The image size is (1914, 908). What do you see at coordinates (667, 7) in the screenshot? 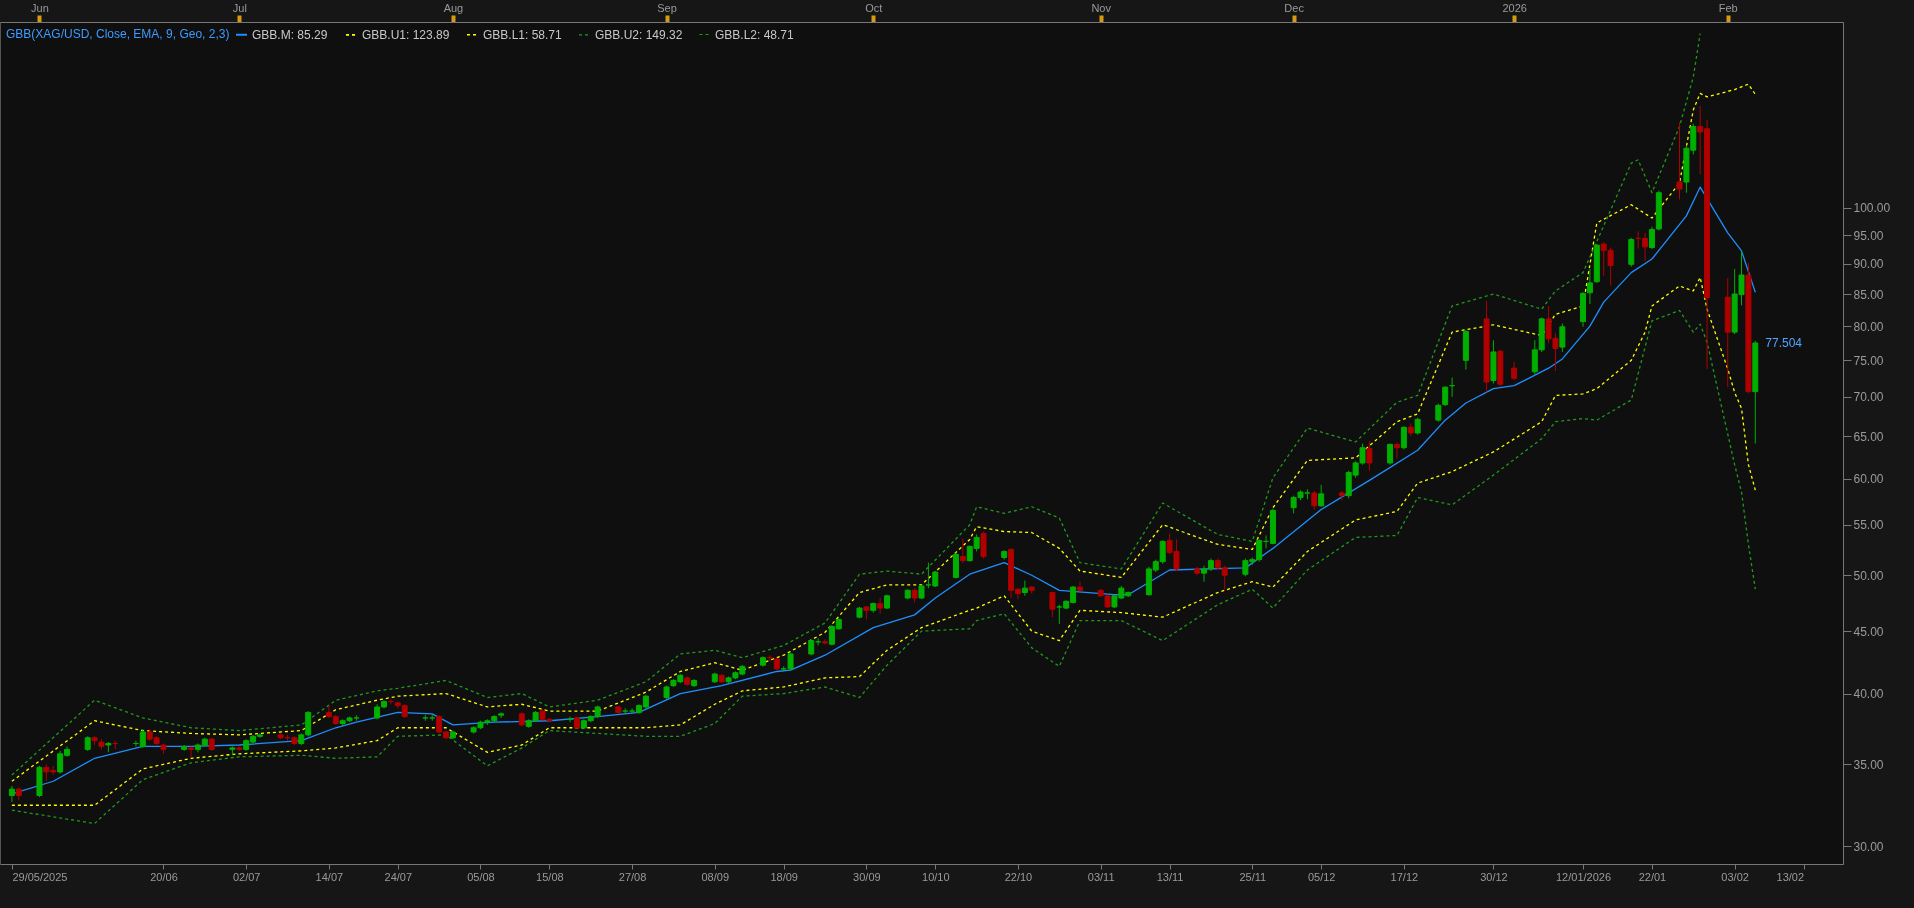
I see `x2-tick-label: Sep` at bounding box center [667, 7].